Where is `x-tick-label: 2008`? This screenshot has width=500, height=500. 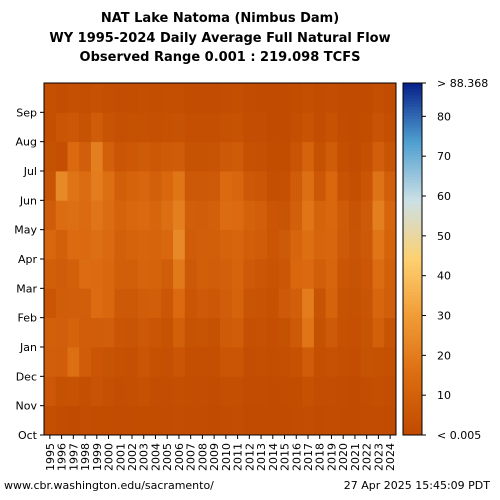
x-tick-label: 2008 is located at coordinates (202, 457).